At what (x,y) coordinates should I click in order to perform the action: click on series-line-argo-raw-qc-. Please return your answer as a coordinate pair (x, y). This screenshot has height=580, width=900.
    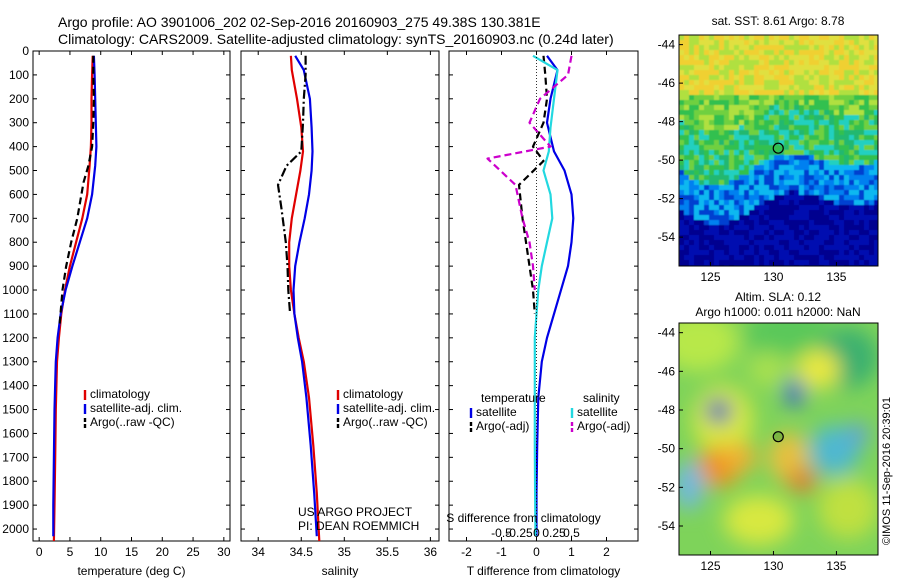
    Looking at the image, I should click on (77, 190).